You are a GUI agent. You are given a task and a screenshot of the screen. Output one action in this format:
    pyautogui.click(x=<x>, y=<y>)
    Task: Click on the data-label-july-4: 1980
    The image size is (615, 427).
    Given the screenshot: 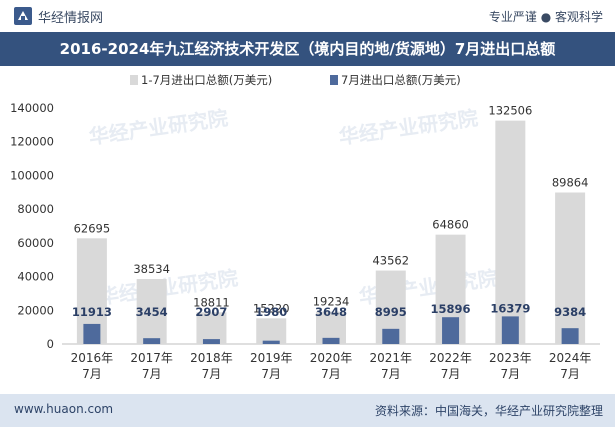 What is the action you would take?
    pyautogui.click(x=271, y=312)
    